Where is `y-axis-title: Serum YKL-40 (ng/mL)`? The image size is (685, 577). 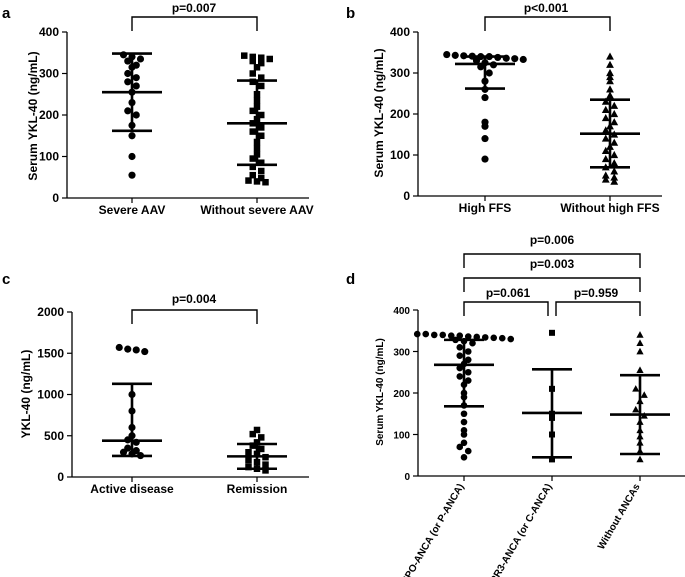
y-axis-title: Serum YKL-40 (ng/mL) is located at coordinates (380, 392).